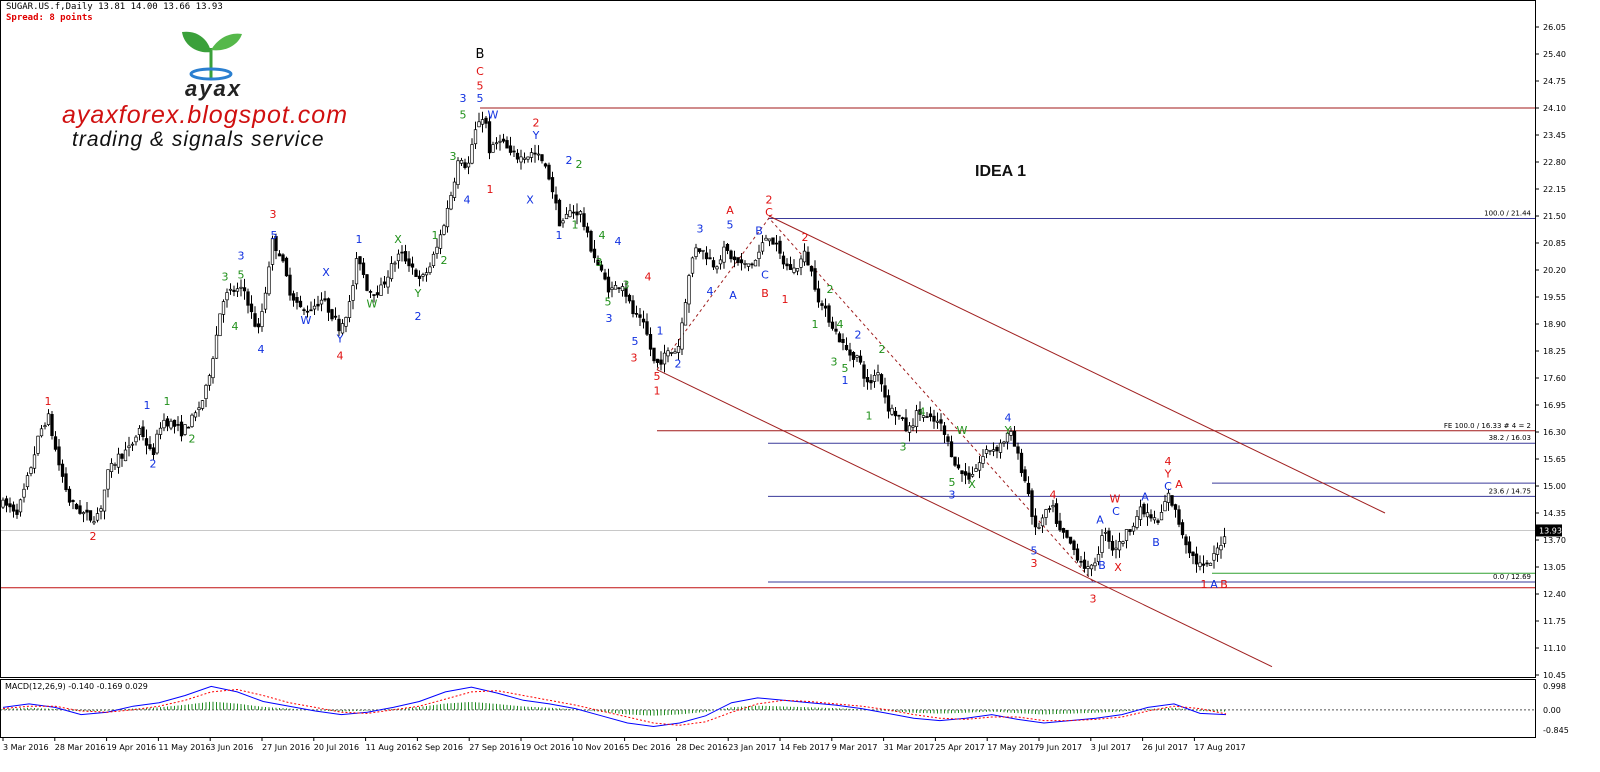 The width and height of the screenshot is (1600, 772). Describe the element at coordinates (1165, 747) in the screenshot. I see `time-axis-label: 26 Jul 2017` at that location.